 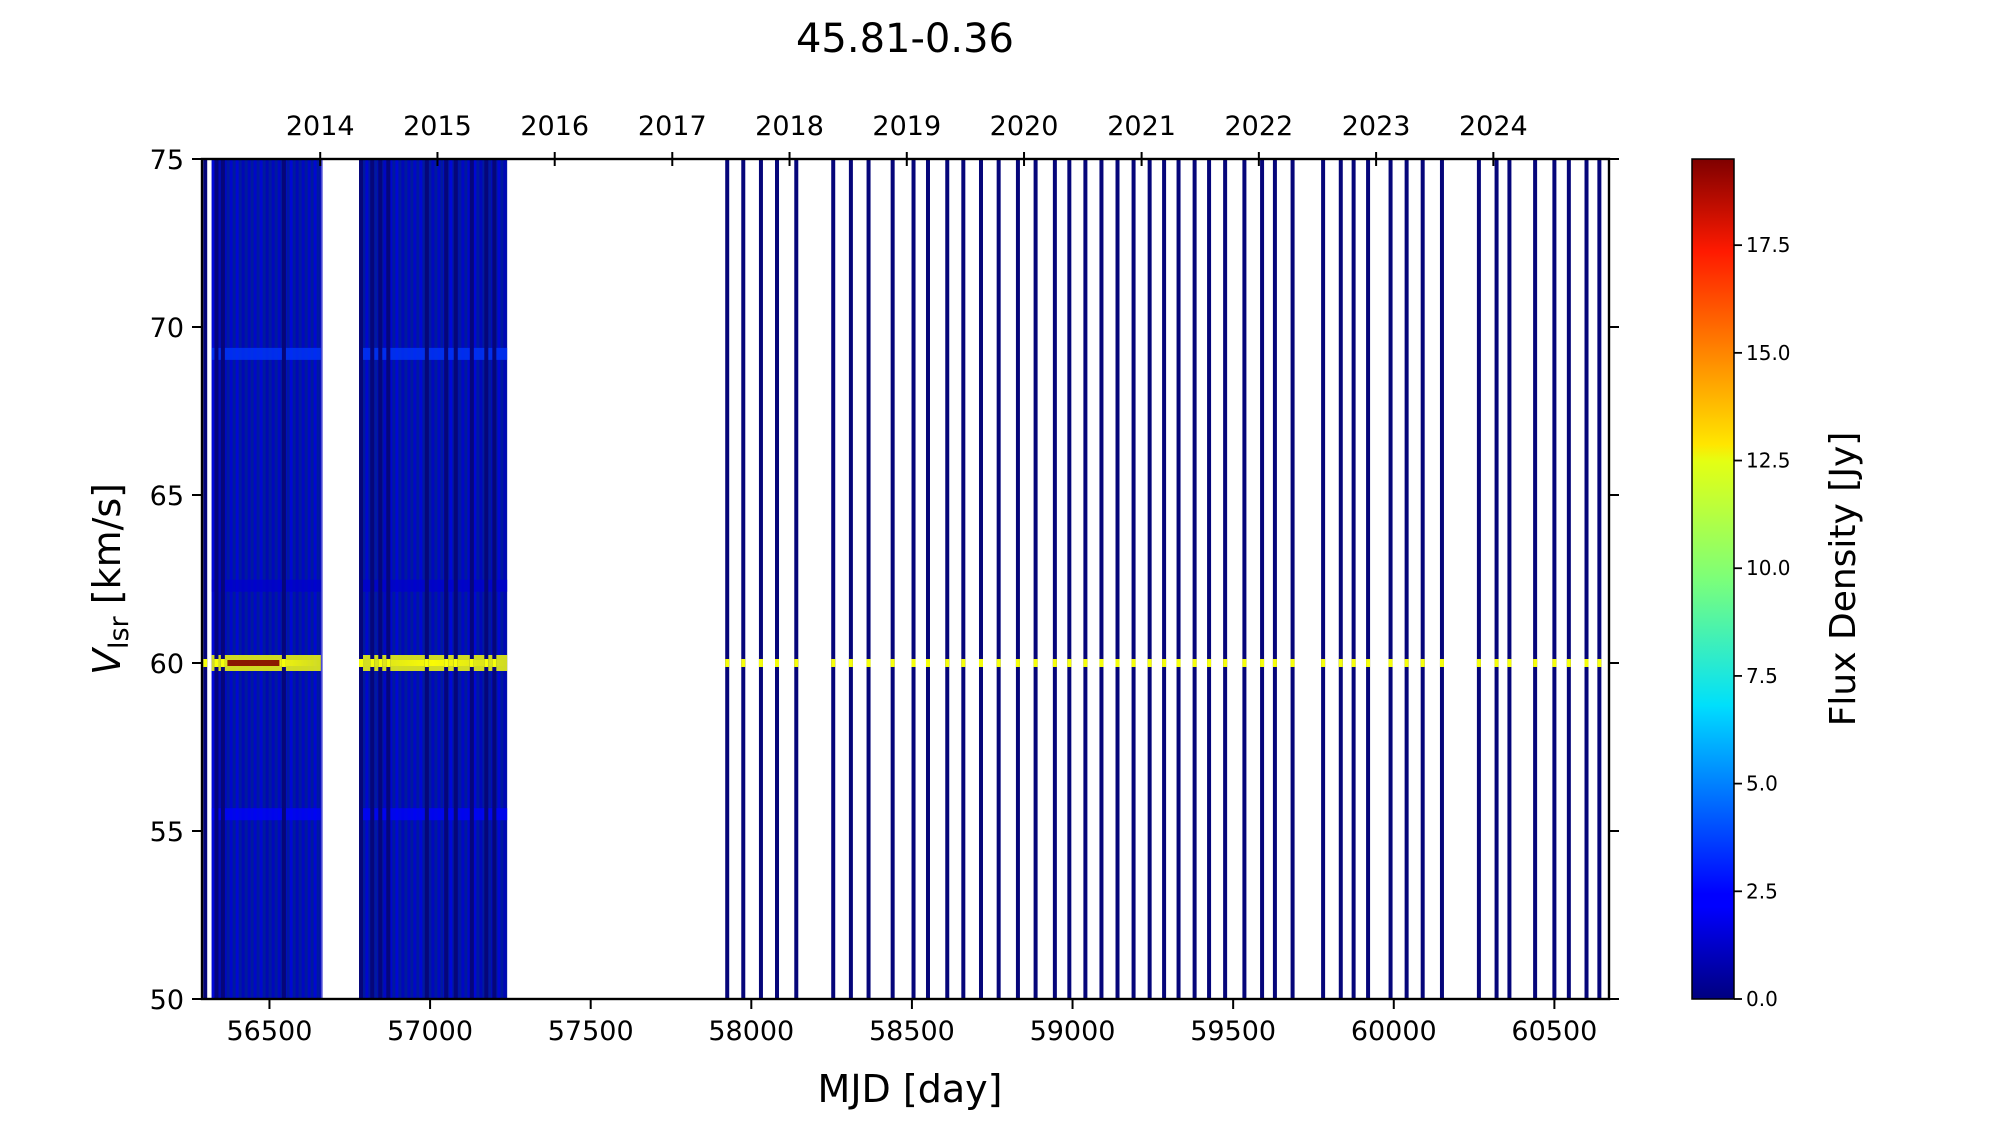 I want to click on year-tick-label: 2022, so click(x=1258, y=126).